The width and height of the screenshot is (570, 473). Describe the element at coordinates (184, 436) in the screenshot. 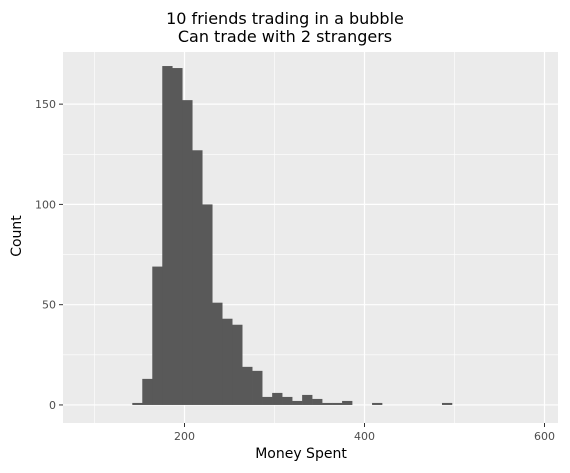

I see `x-tick-label: 200` at that location.